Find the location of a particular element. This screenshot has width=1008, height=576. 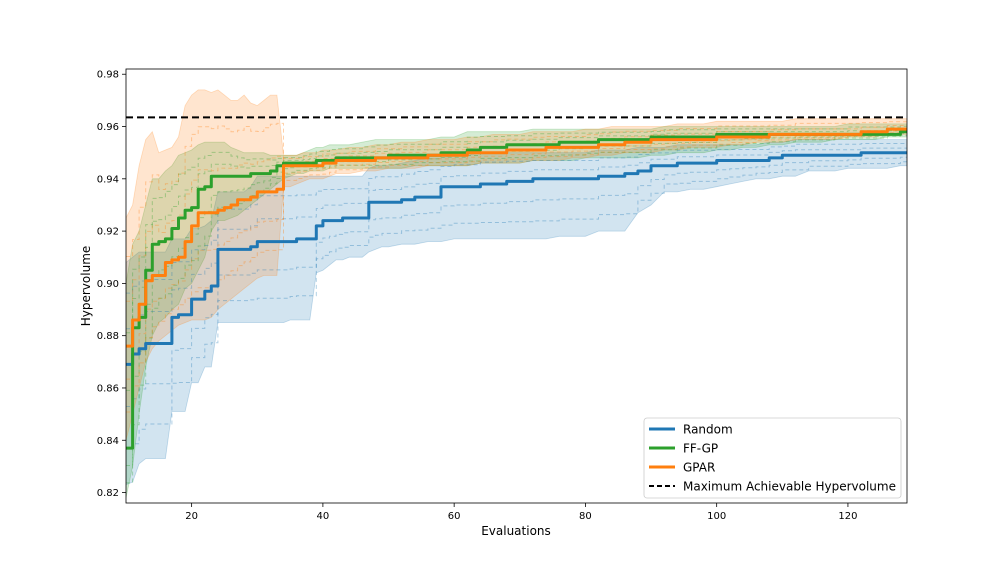

x-axis: 20 40 60 80 100 120 is located at coordinates (521, 512).